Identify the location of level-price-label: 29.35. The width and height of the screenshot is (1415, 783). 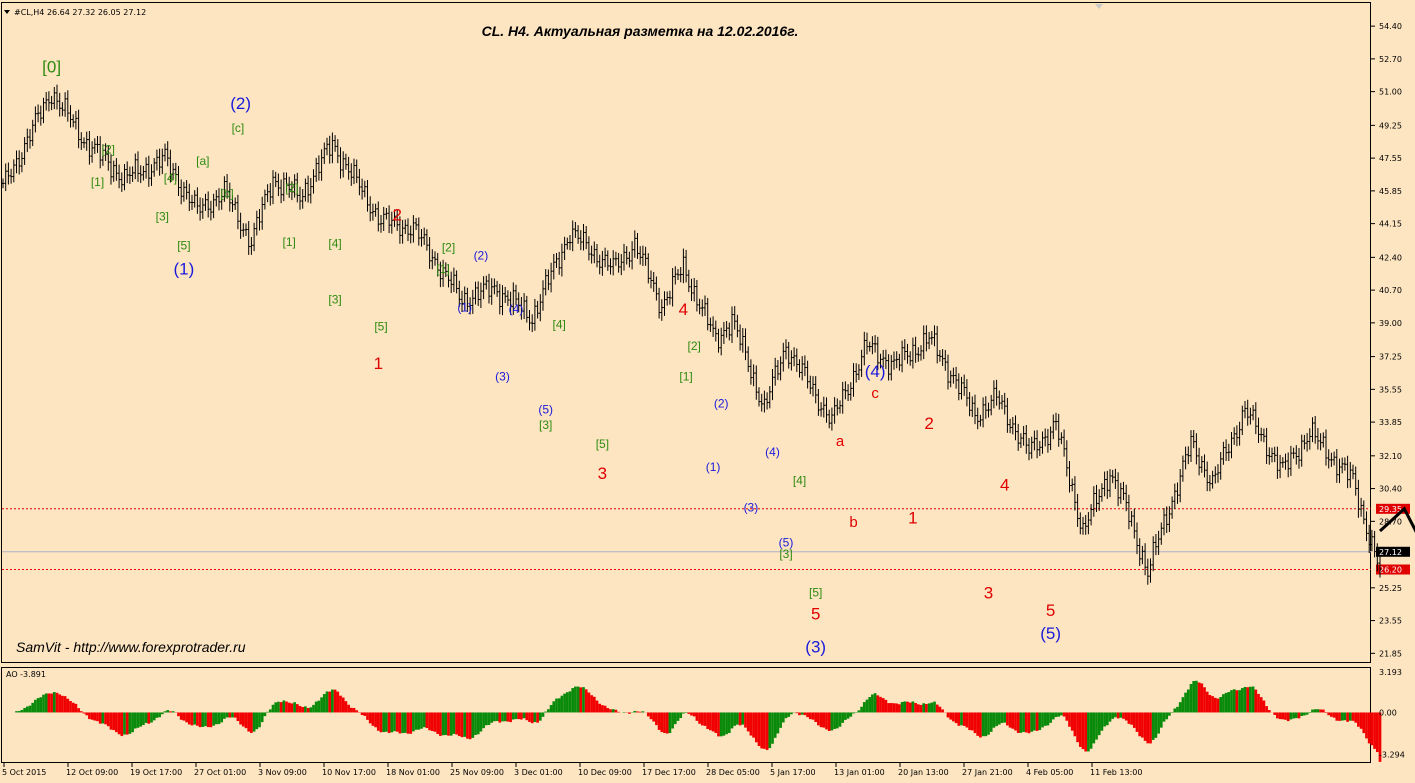
(1390, 509).